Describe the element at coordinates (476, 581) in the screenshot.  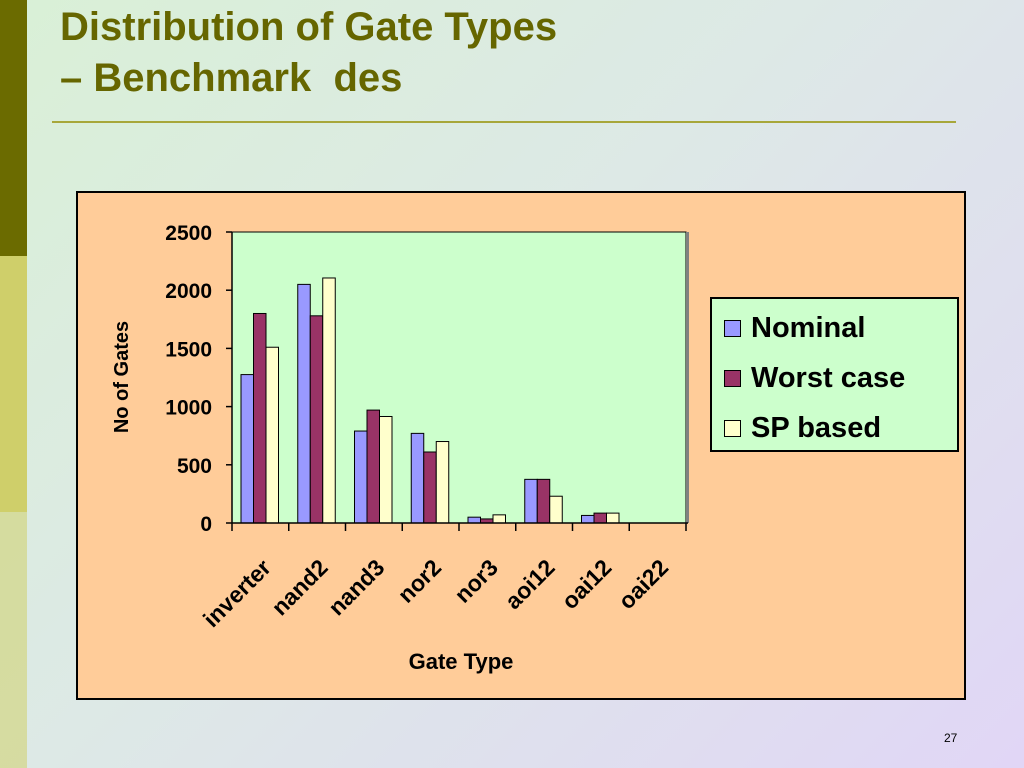
I see `x-tick-label: nor3` at that location.